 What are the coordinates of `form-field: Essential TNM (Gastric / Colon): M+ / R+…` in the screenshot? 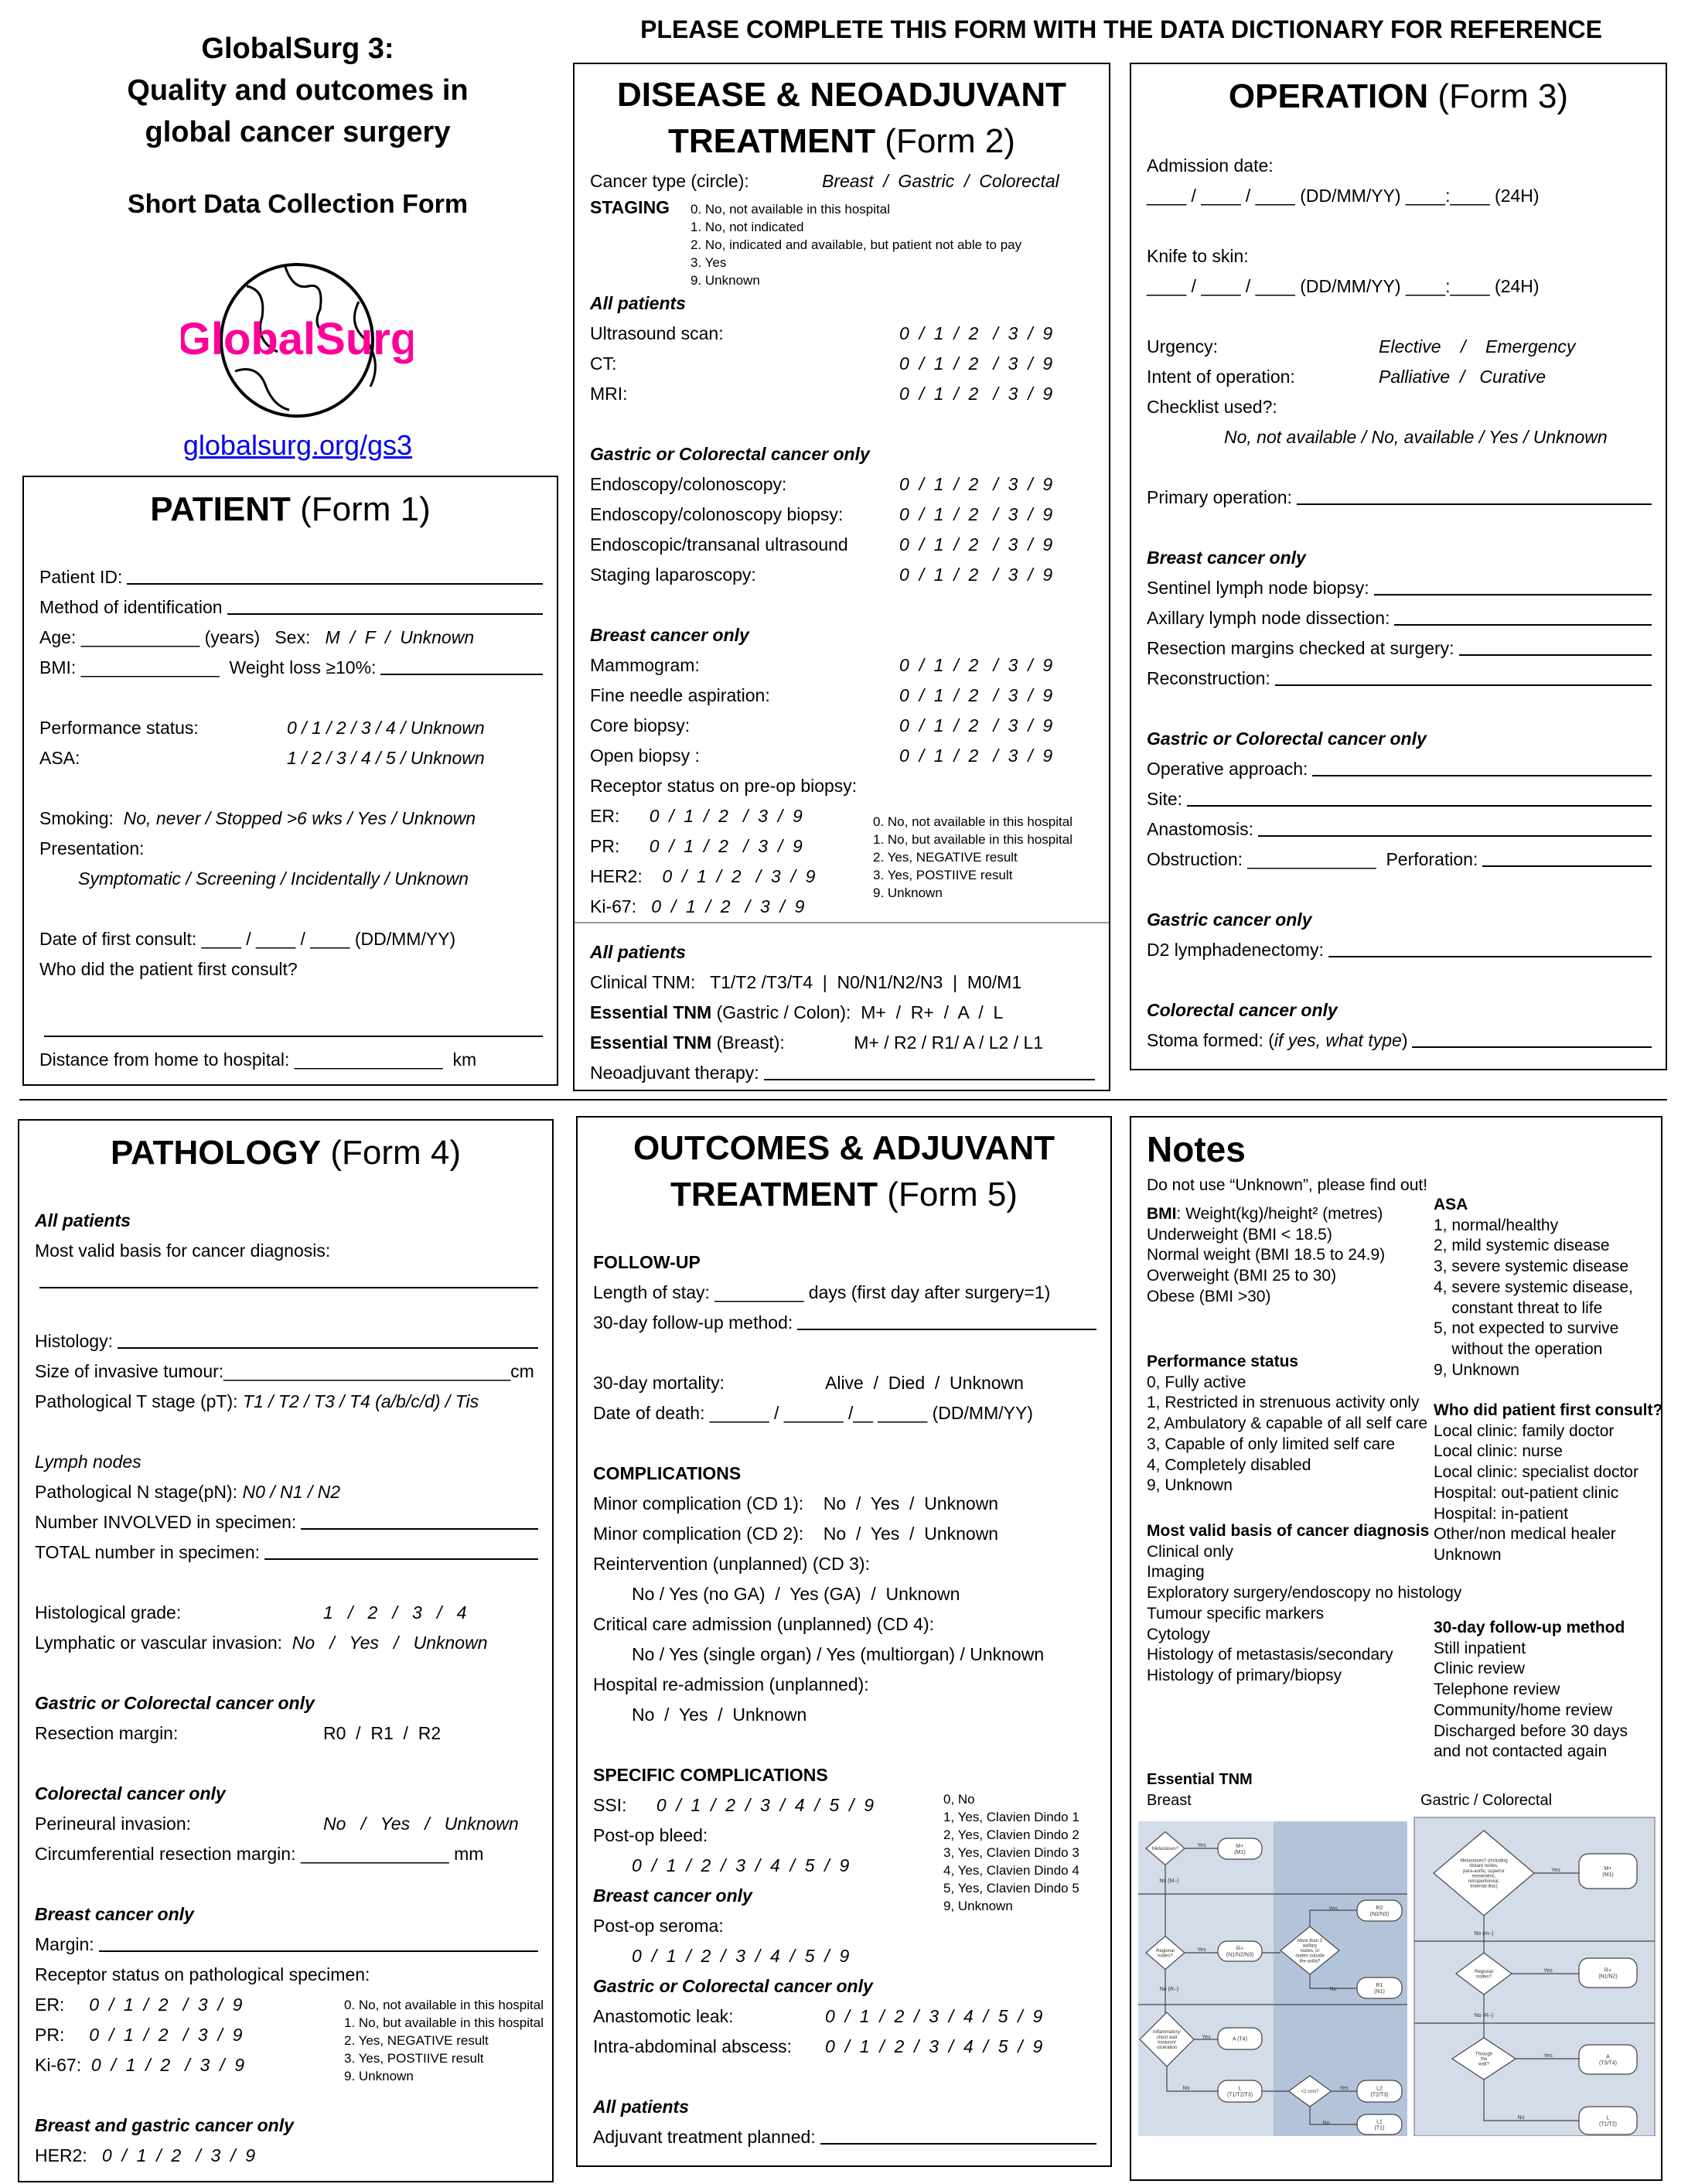 It's located at (842, 1013).